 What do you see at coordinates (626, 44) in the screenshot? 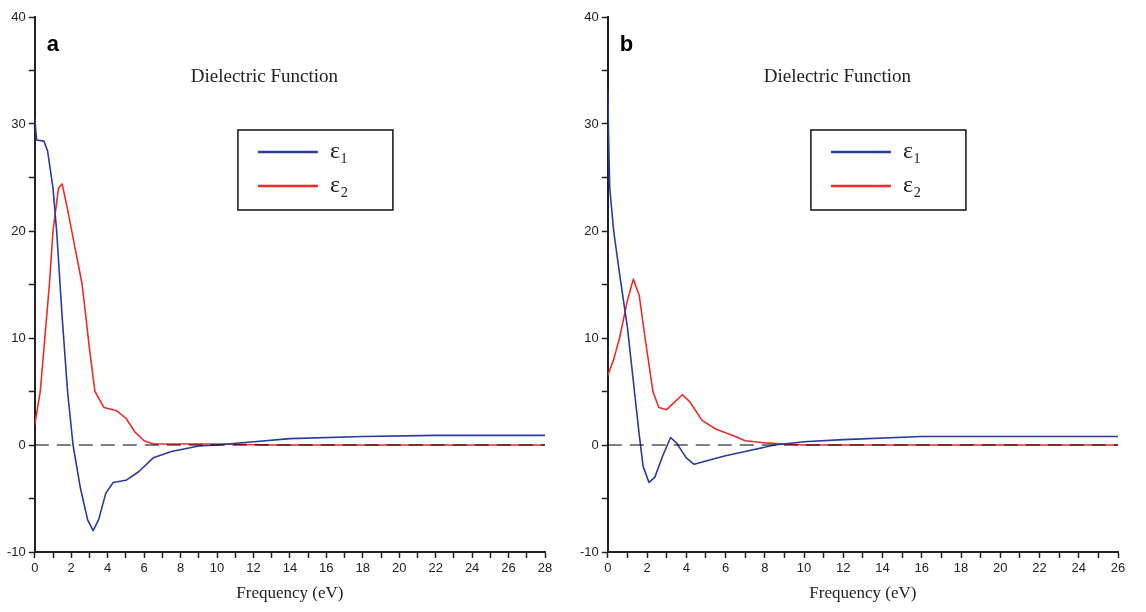
I see `annotation: b` at bounding box center [626, 44].